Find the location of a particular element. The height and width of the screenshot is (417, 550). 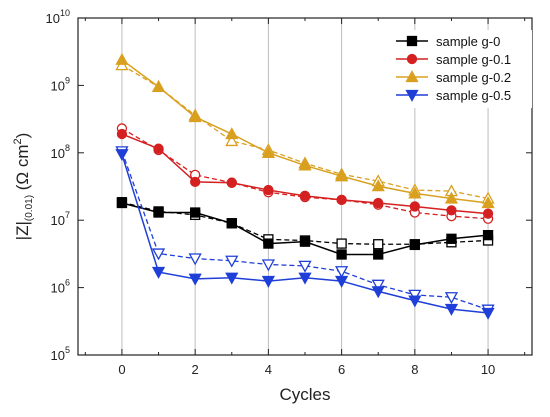

x-tick-label: 6 is located at coordinates (341, 369).